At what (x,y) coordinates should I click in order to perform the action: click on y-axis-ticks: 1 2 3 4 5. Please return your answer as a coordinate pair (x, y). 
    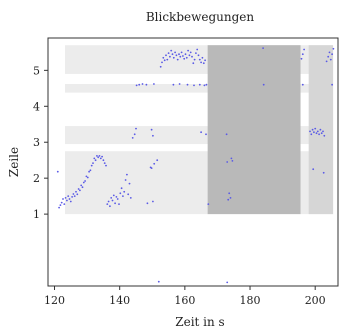
    Looking at the image, I should click on (40, 142).